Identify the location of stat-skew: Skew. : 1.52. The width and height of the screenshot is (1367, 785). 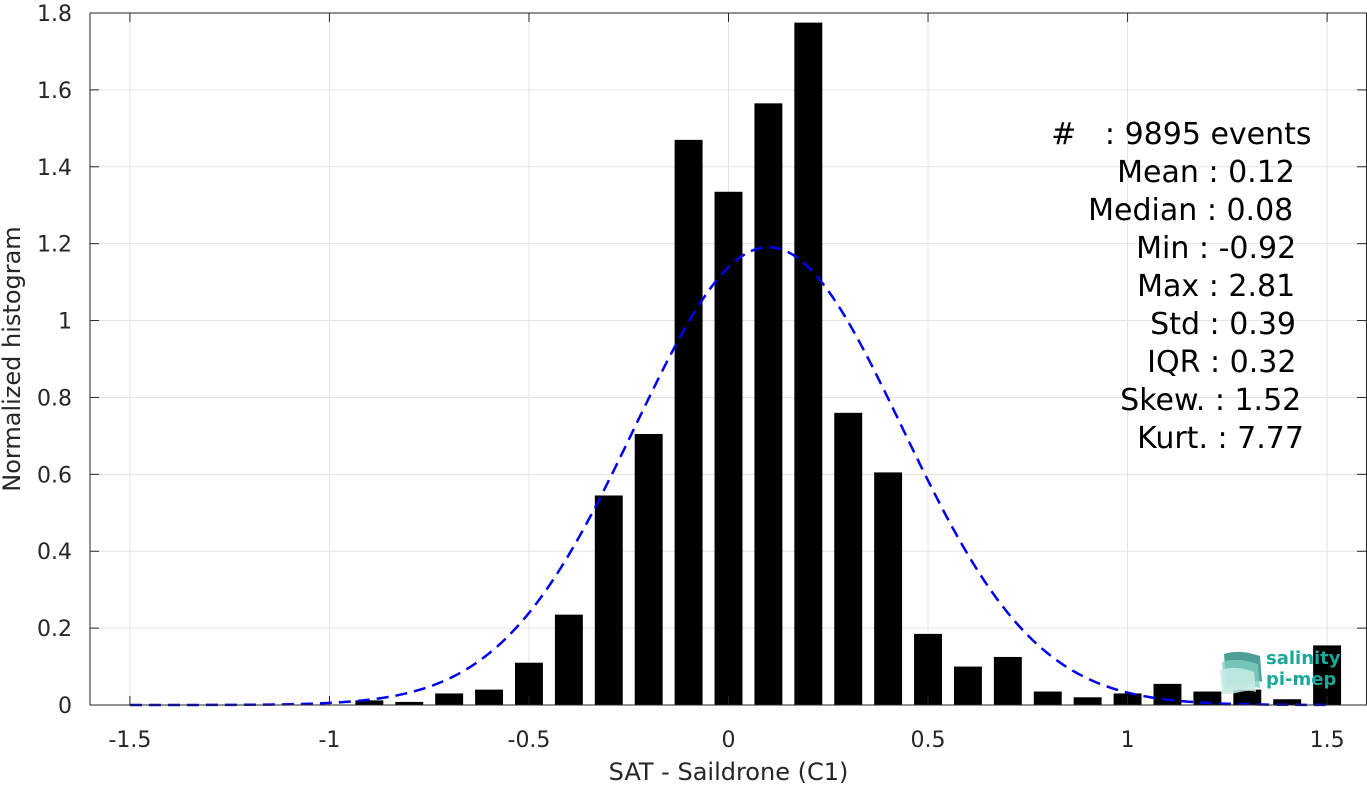
(1211, 400).